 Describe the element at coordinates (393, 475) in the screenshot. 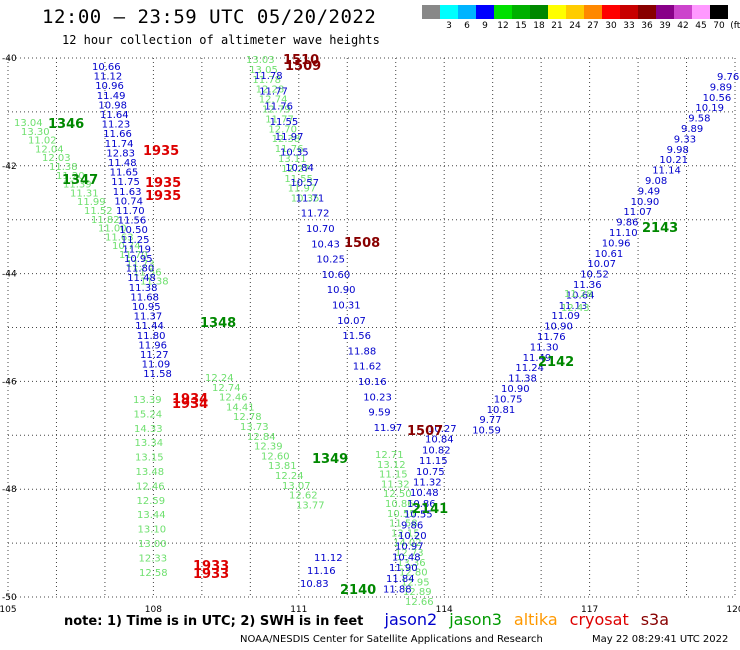

I see `wave-height-value: 11.15` at that location.